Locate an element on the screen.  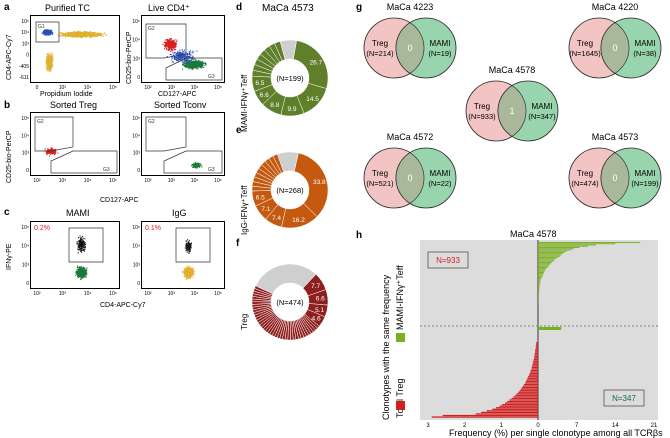
panel-b-left-title: Sorted Treg is located at coordinates (74, 105).